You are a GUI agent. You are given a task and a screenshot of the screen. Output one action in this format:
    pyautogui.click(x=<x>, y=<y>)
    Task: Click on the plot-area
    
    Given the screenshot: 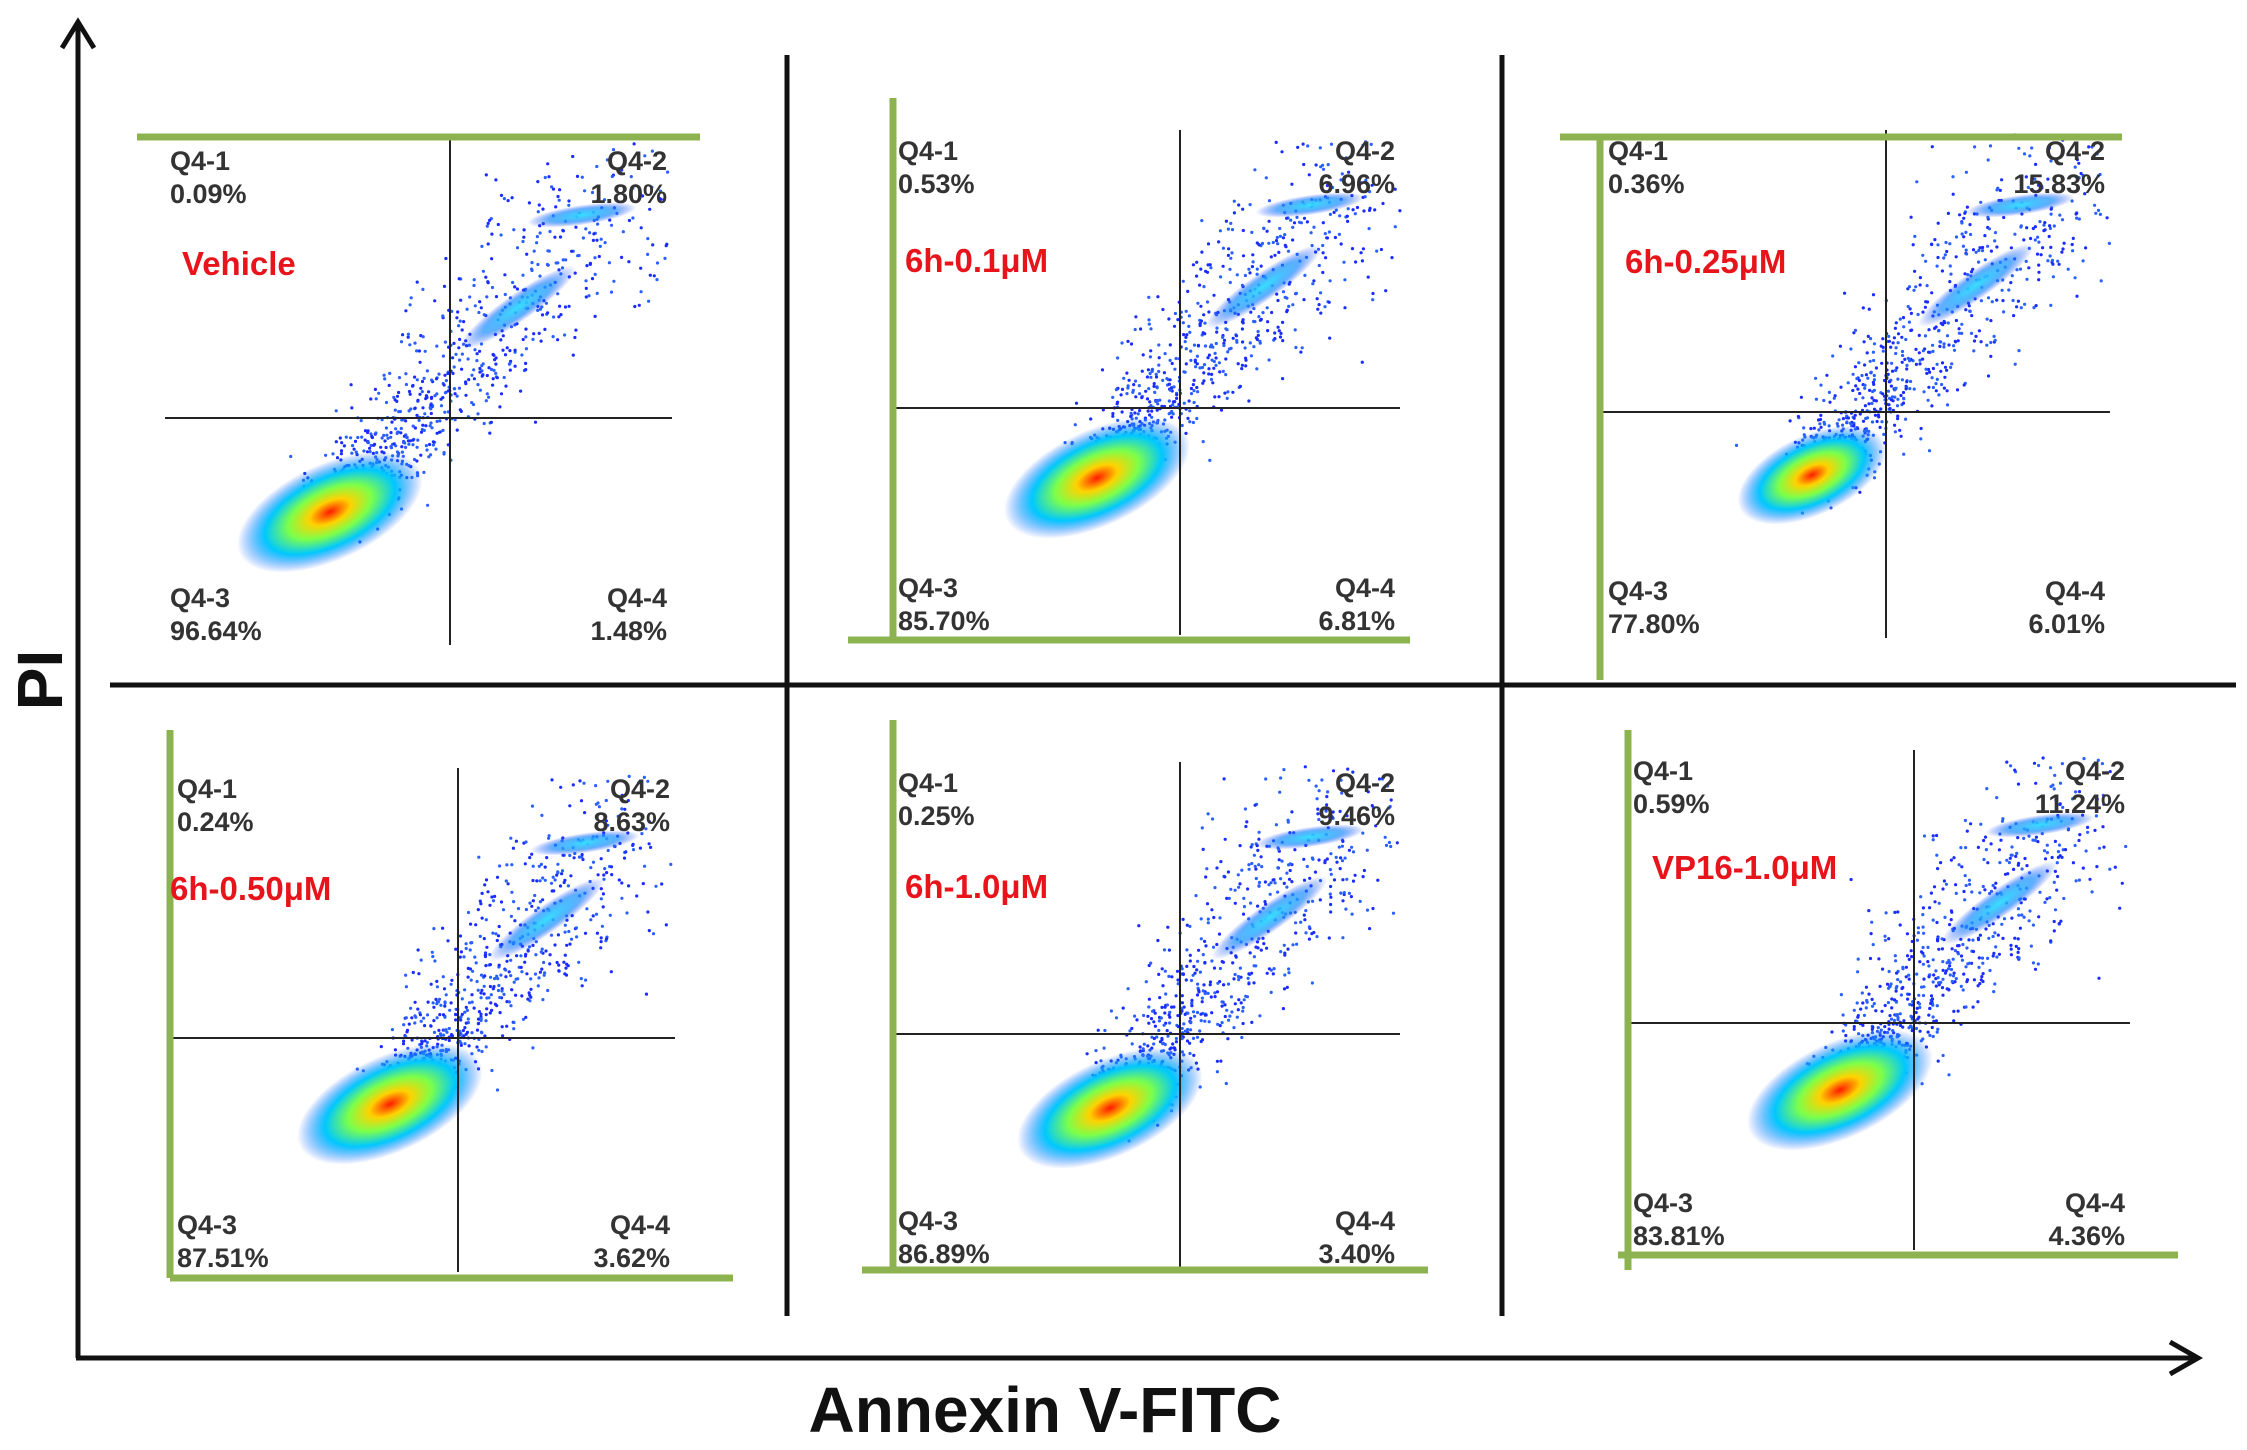 What is the action you would take?
    pyautogui.click(x=1856, y=384)
    